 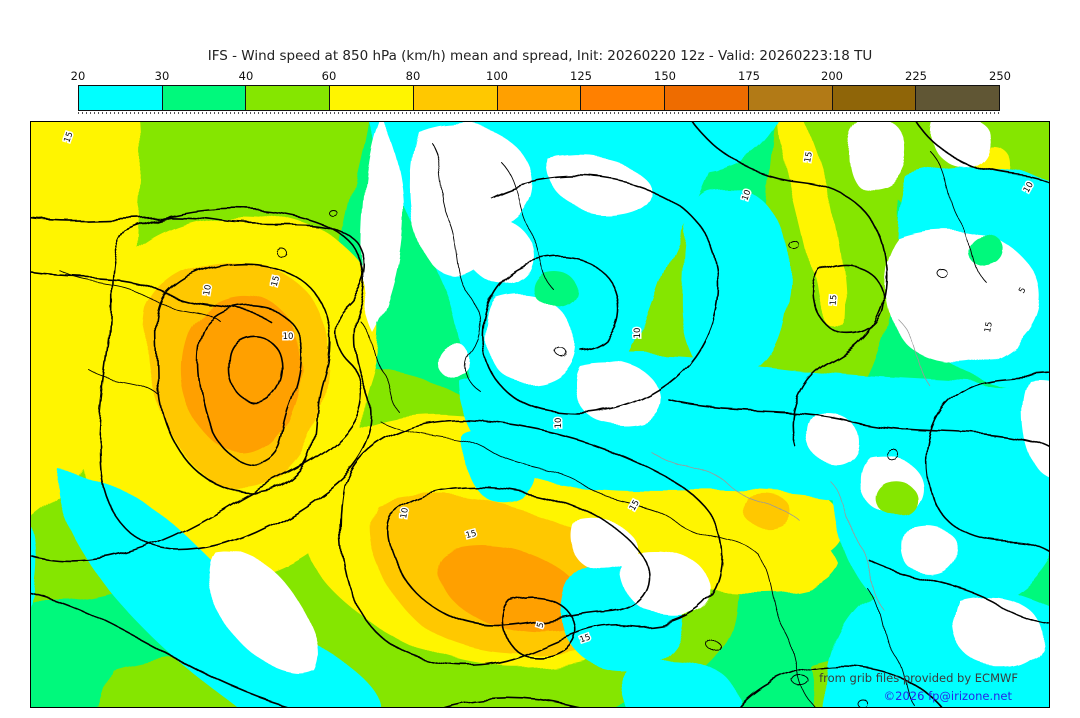 I want to click on colorbar-tick: 80, so click(x=413, y=76).